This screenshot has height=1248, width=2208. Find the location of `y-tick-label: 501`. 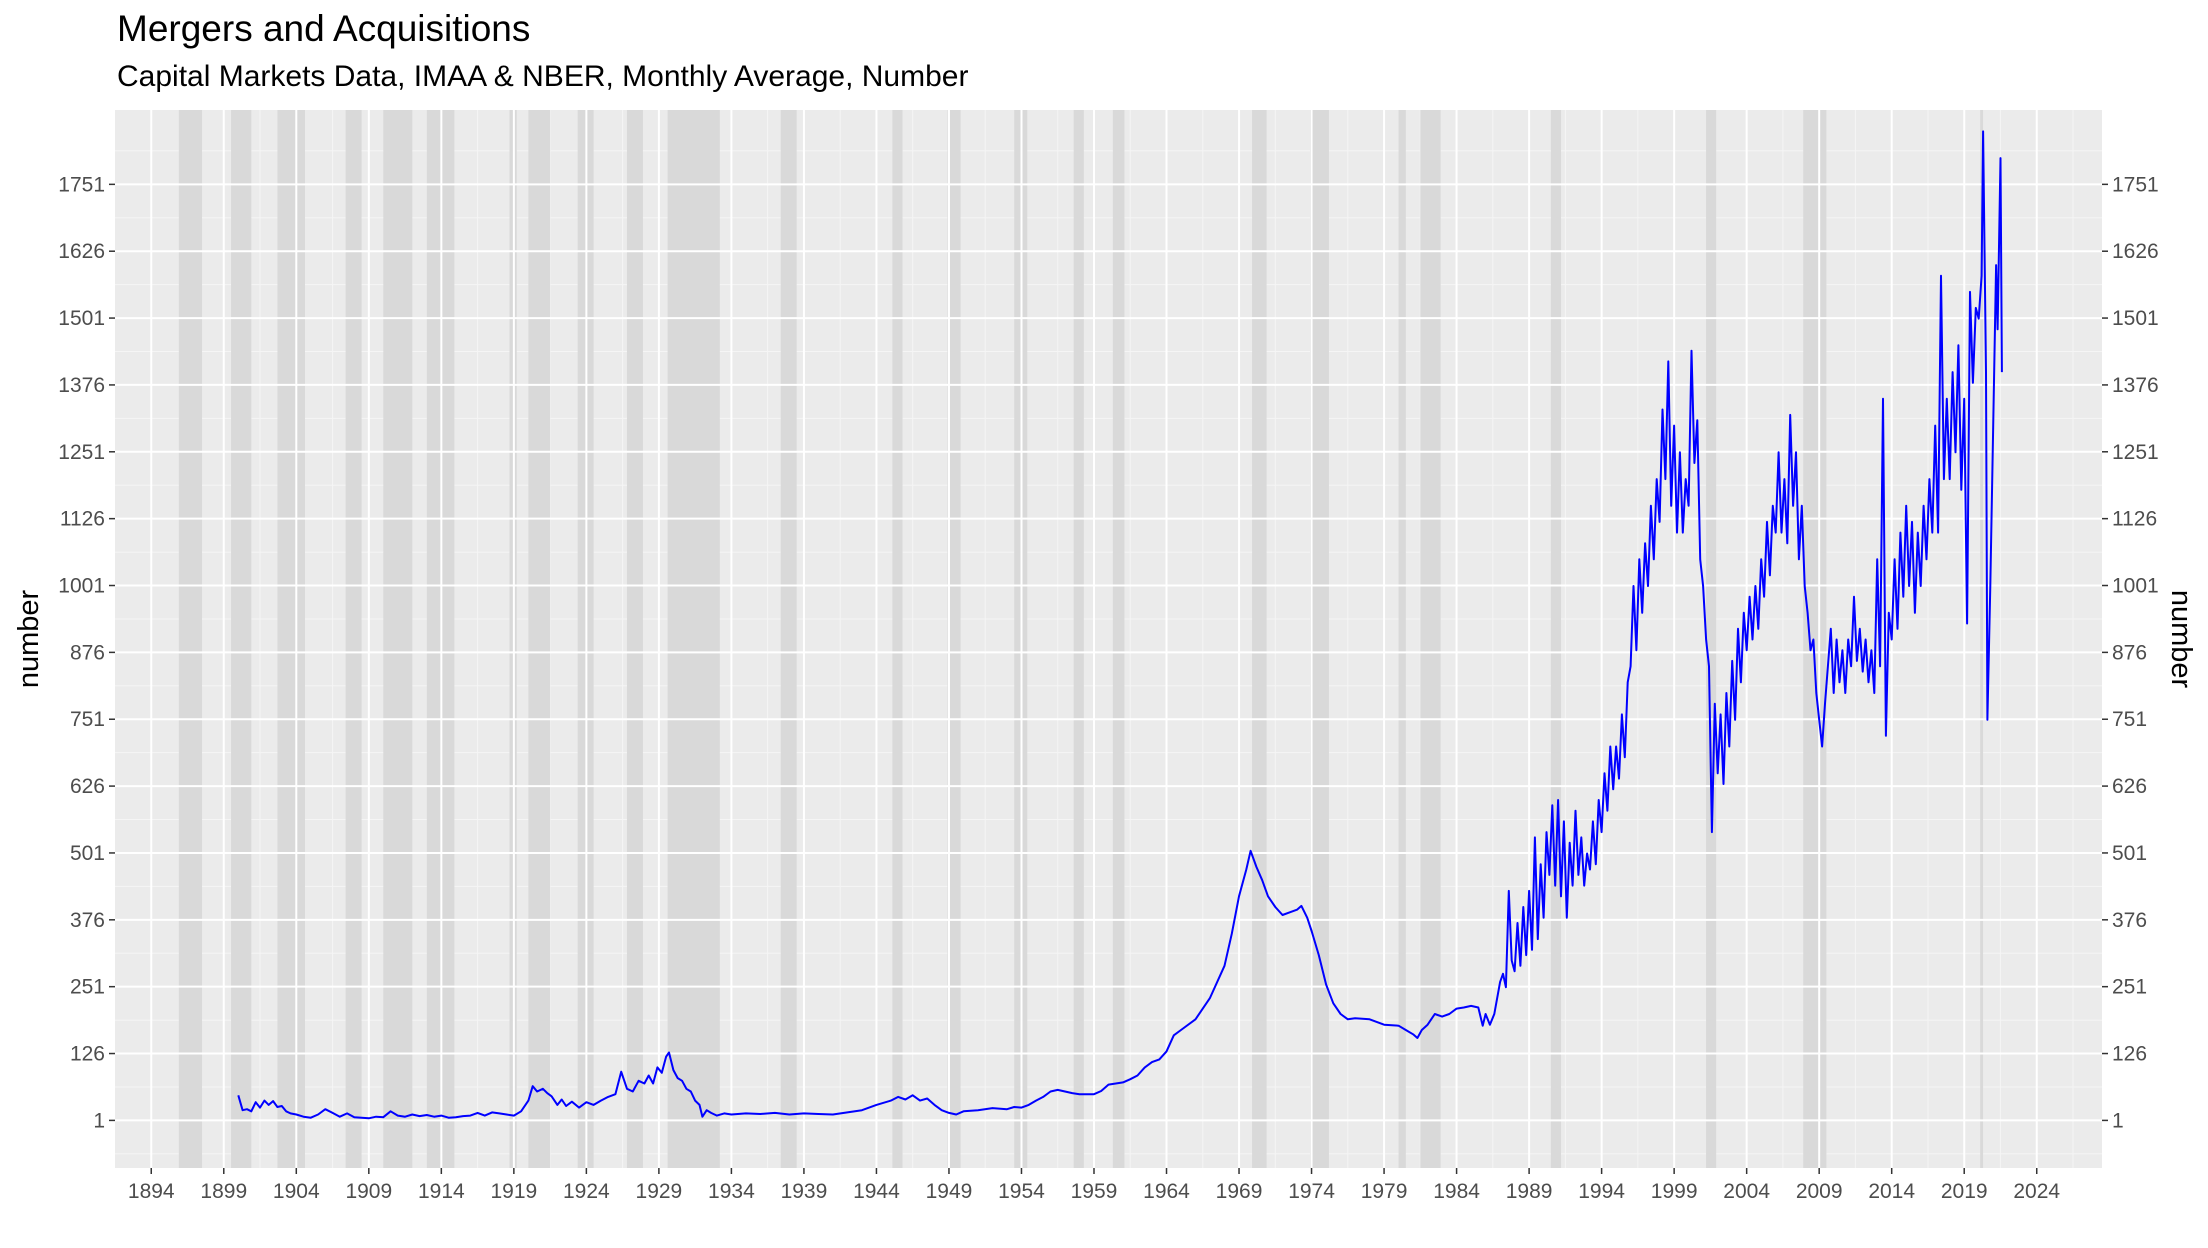

y-tick-label: 501 is located at coordinates (87, 853).